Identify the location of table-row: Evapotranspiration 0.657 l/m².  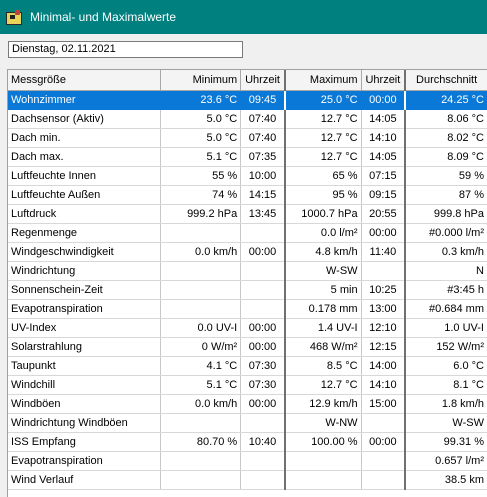
(247, 461).